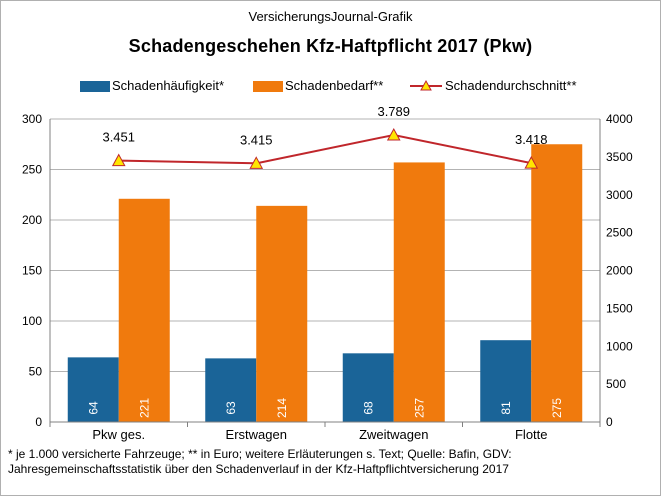  I want to click on y-right-tick-label: 2000, so click(619, 271).